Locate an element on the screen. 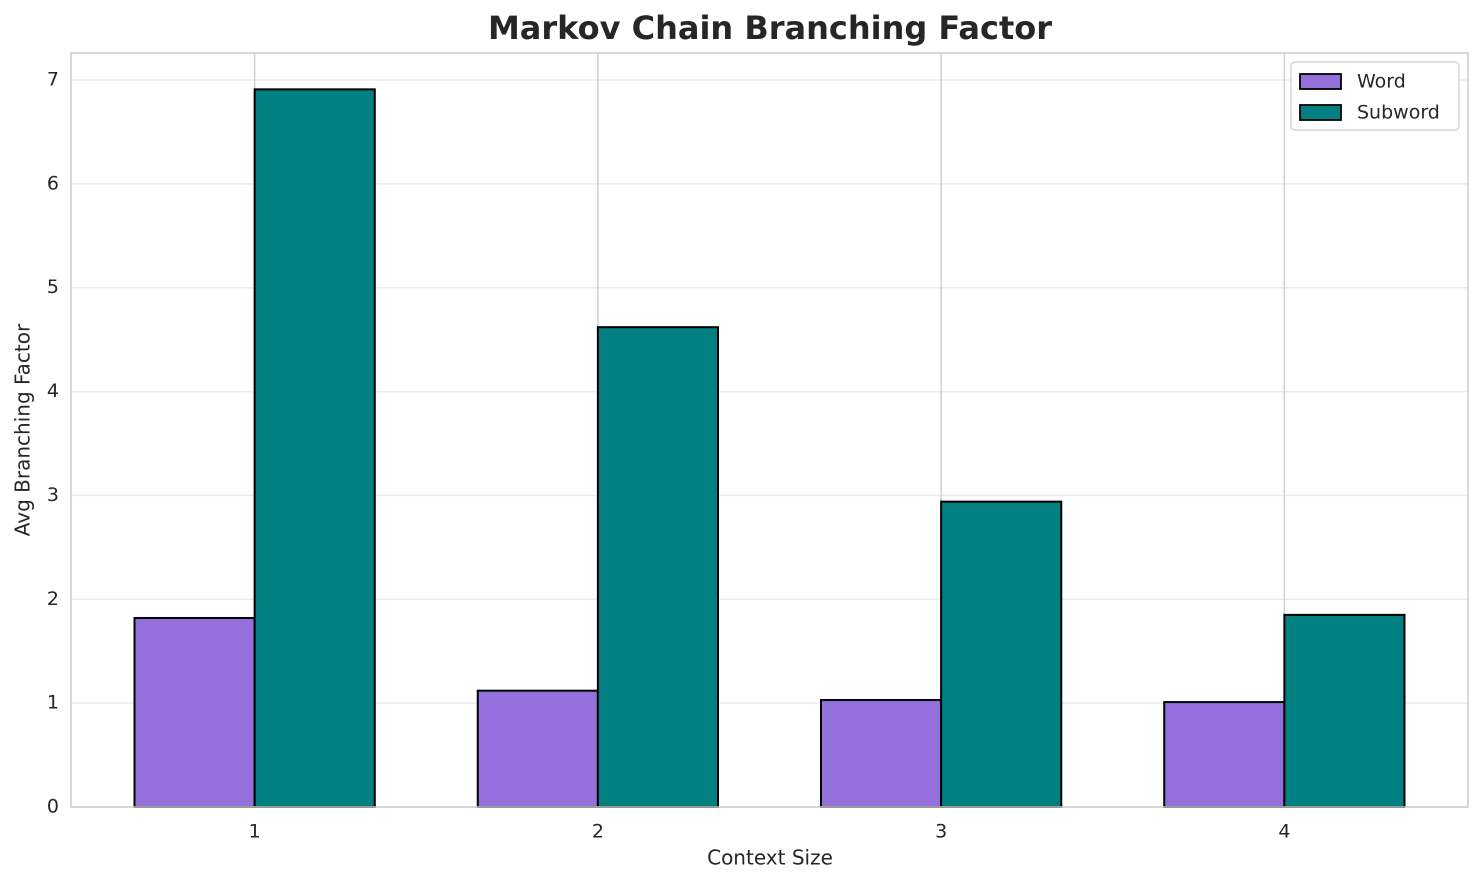 This screenshot has height=885, width=1484. y-tick-label: 2 is located at coordinates (53, 599).